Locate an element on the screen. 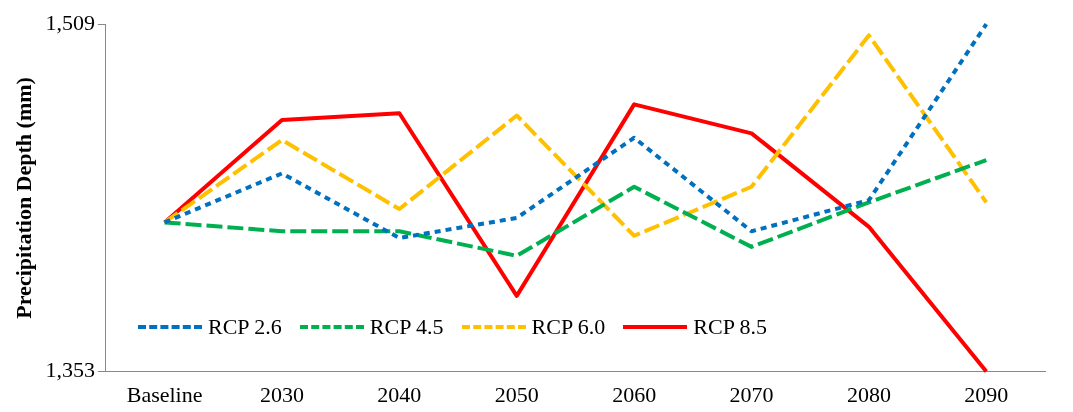 This screenshot has height=412, width=1073. x-tick-label: 2060 is located at coordinates (634, 394).